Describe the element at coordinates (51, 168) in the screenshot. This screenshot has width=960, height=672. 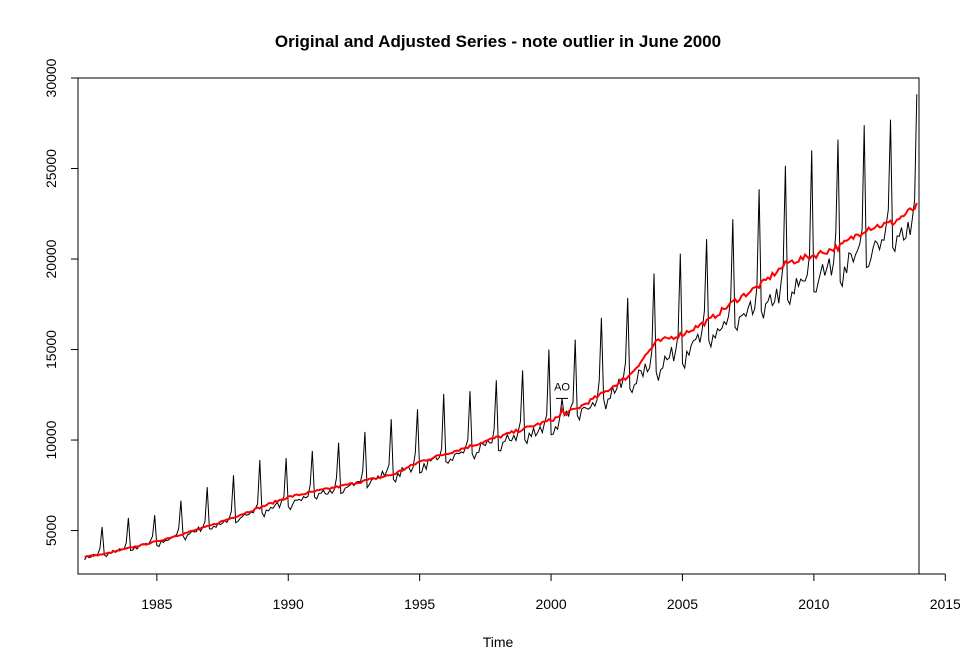
I see `y-tick-label: 25000` at that location.